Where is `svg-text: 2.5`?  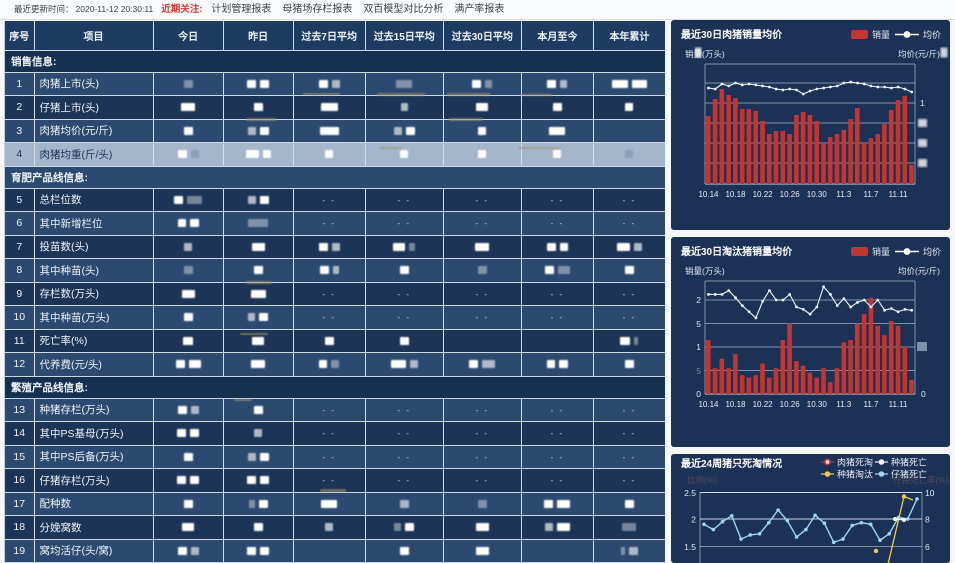 svg-text: 2.5 is located at coordinates (690, 493).